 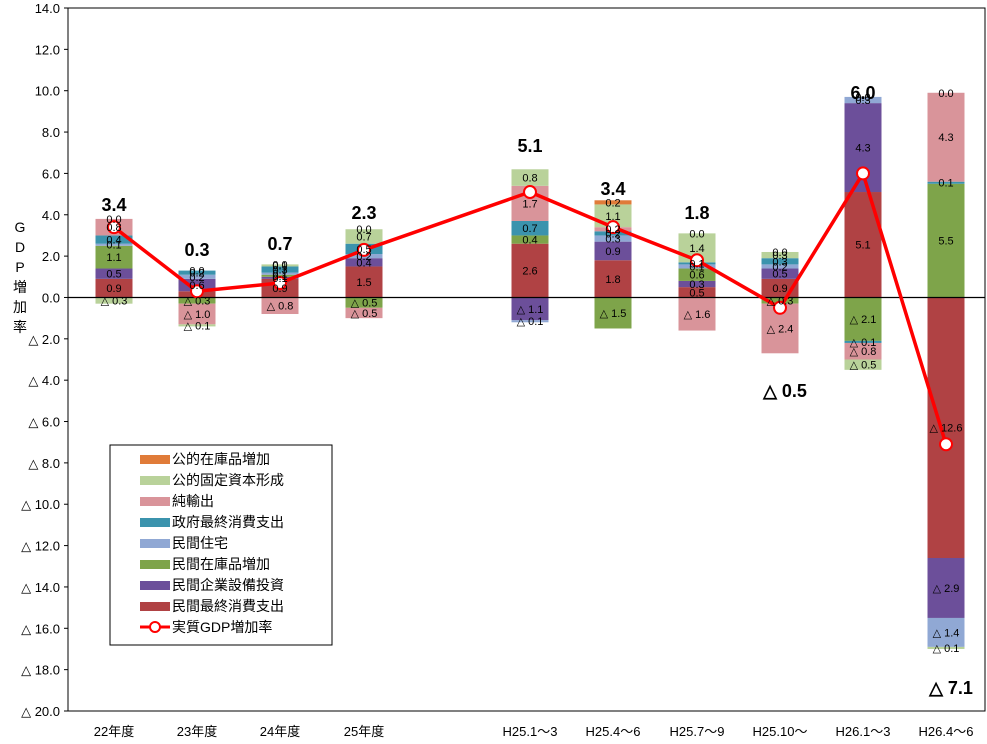 What do you see at coordinates (20, 247) in the screenshot?
I see `y-axis-title-char: D` at bounding box center [20, 247].